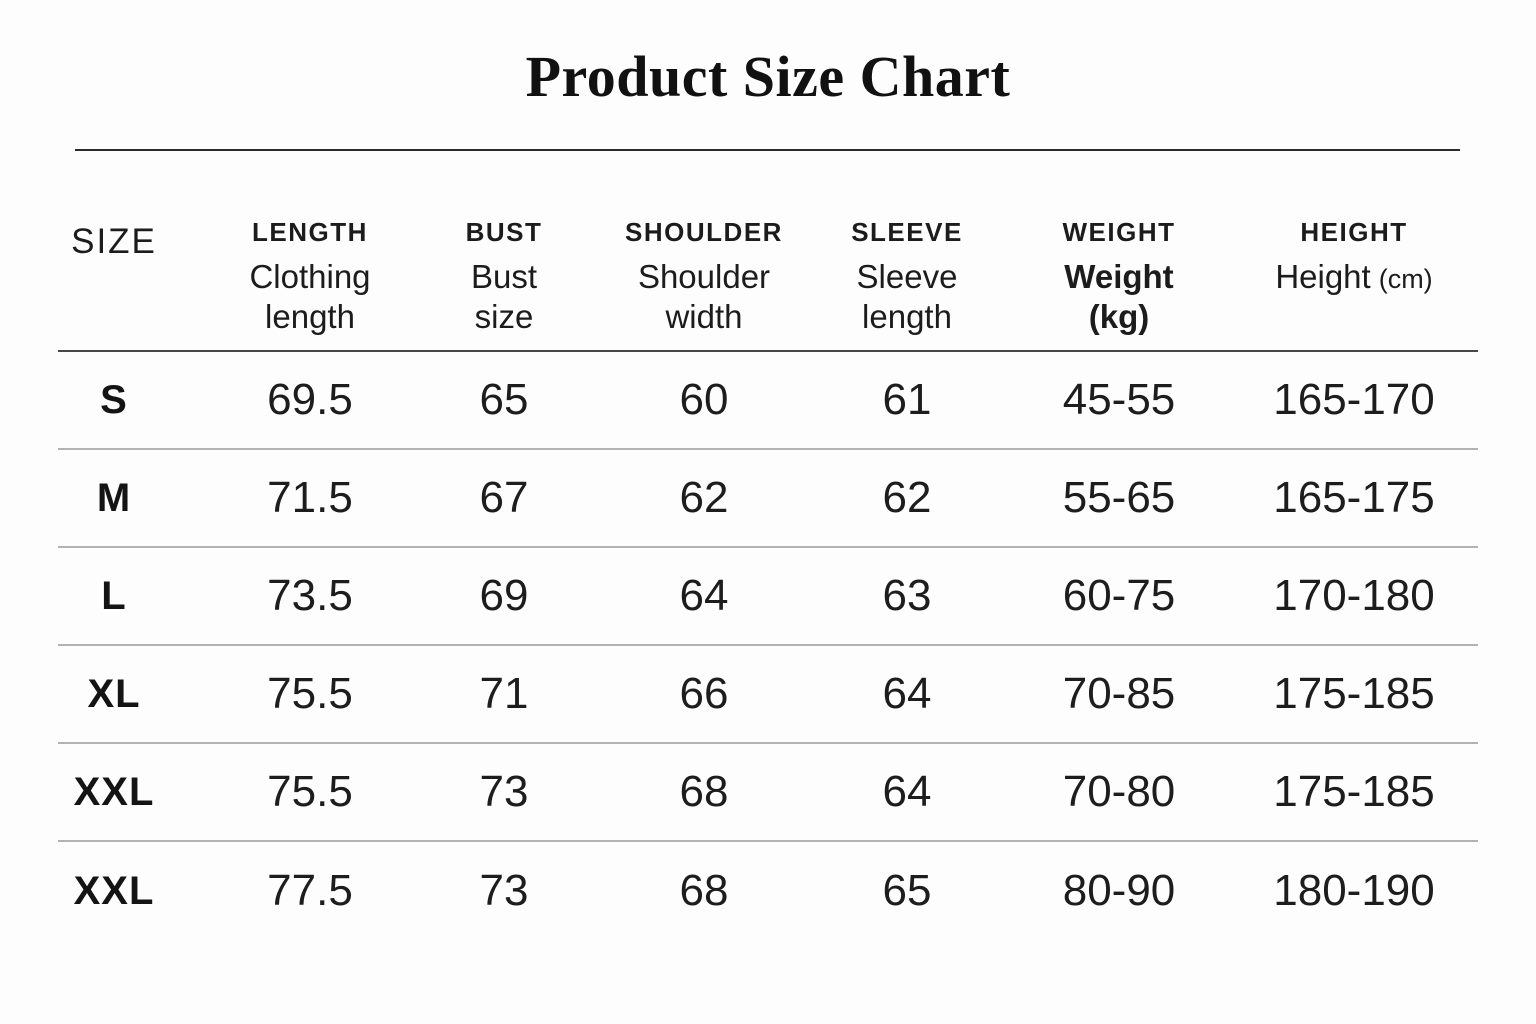 The height and width of the screenshot is (1024, 1536). What do you see at coordinates (114, 241) in the screenshot?
I see `column-label-size: SIZE` at bounding box center [114, 241].